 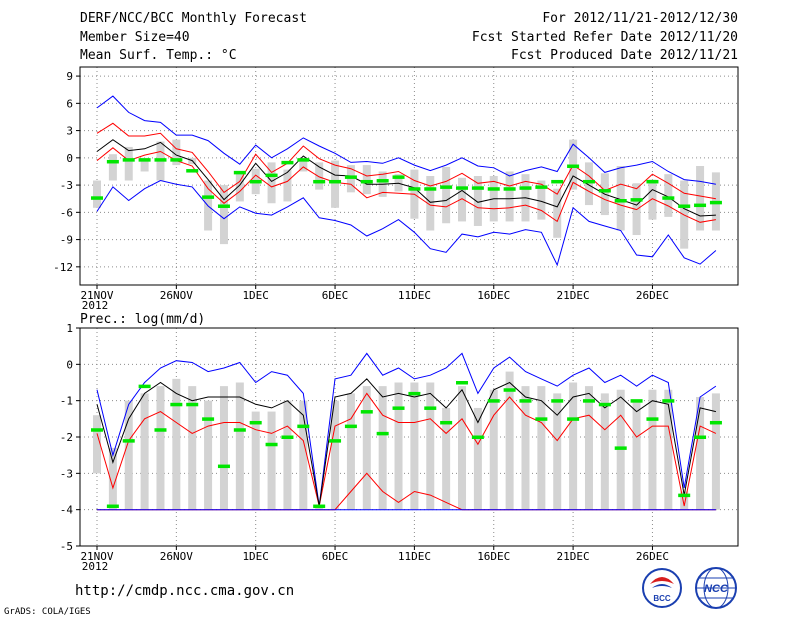 I want to click on produced-date: Fcst Produced Date 2012/11/21, so click(x=624, y=55).